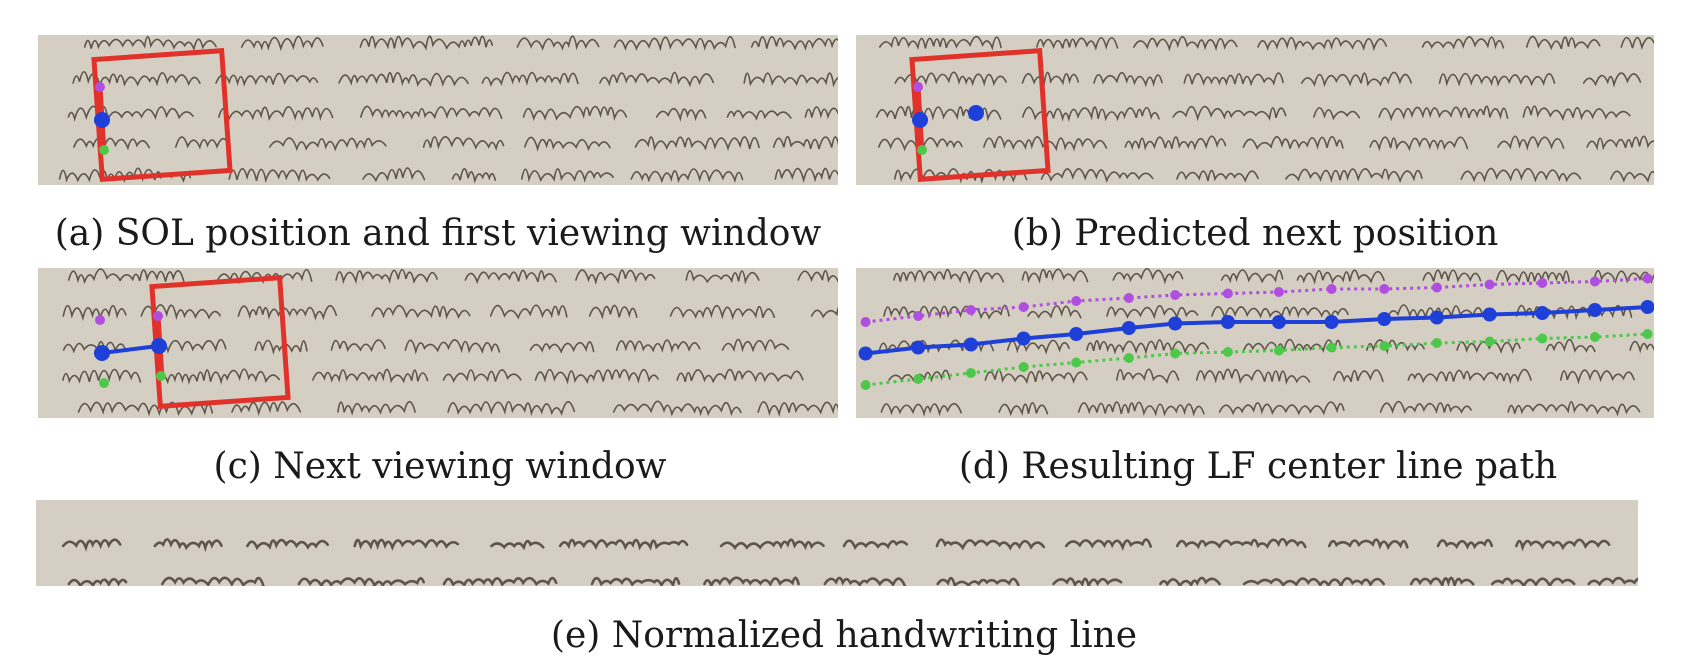  I want to click on predicted-next-point, so click(976, 113).